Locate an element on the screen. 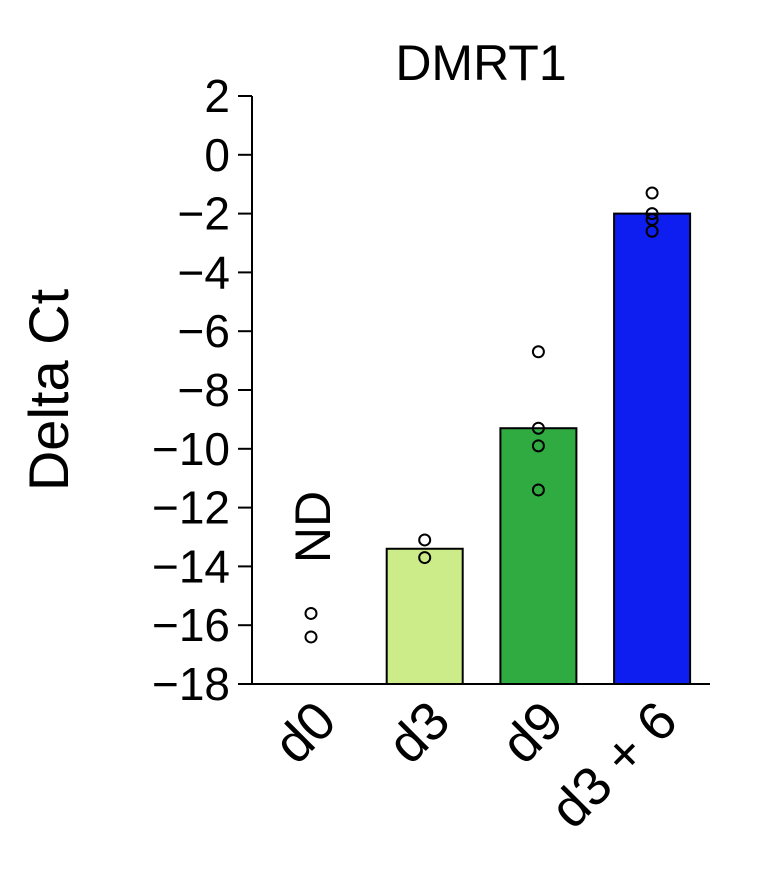 The image size is (776, 896). y-axis-label: Delta Ct is located at coordinates (48, 389).